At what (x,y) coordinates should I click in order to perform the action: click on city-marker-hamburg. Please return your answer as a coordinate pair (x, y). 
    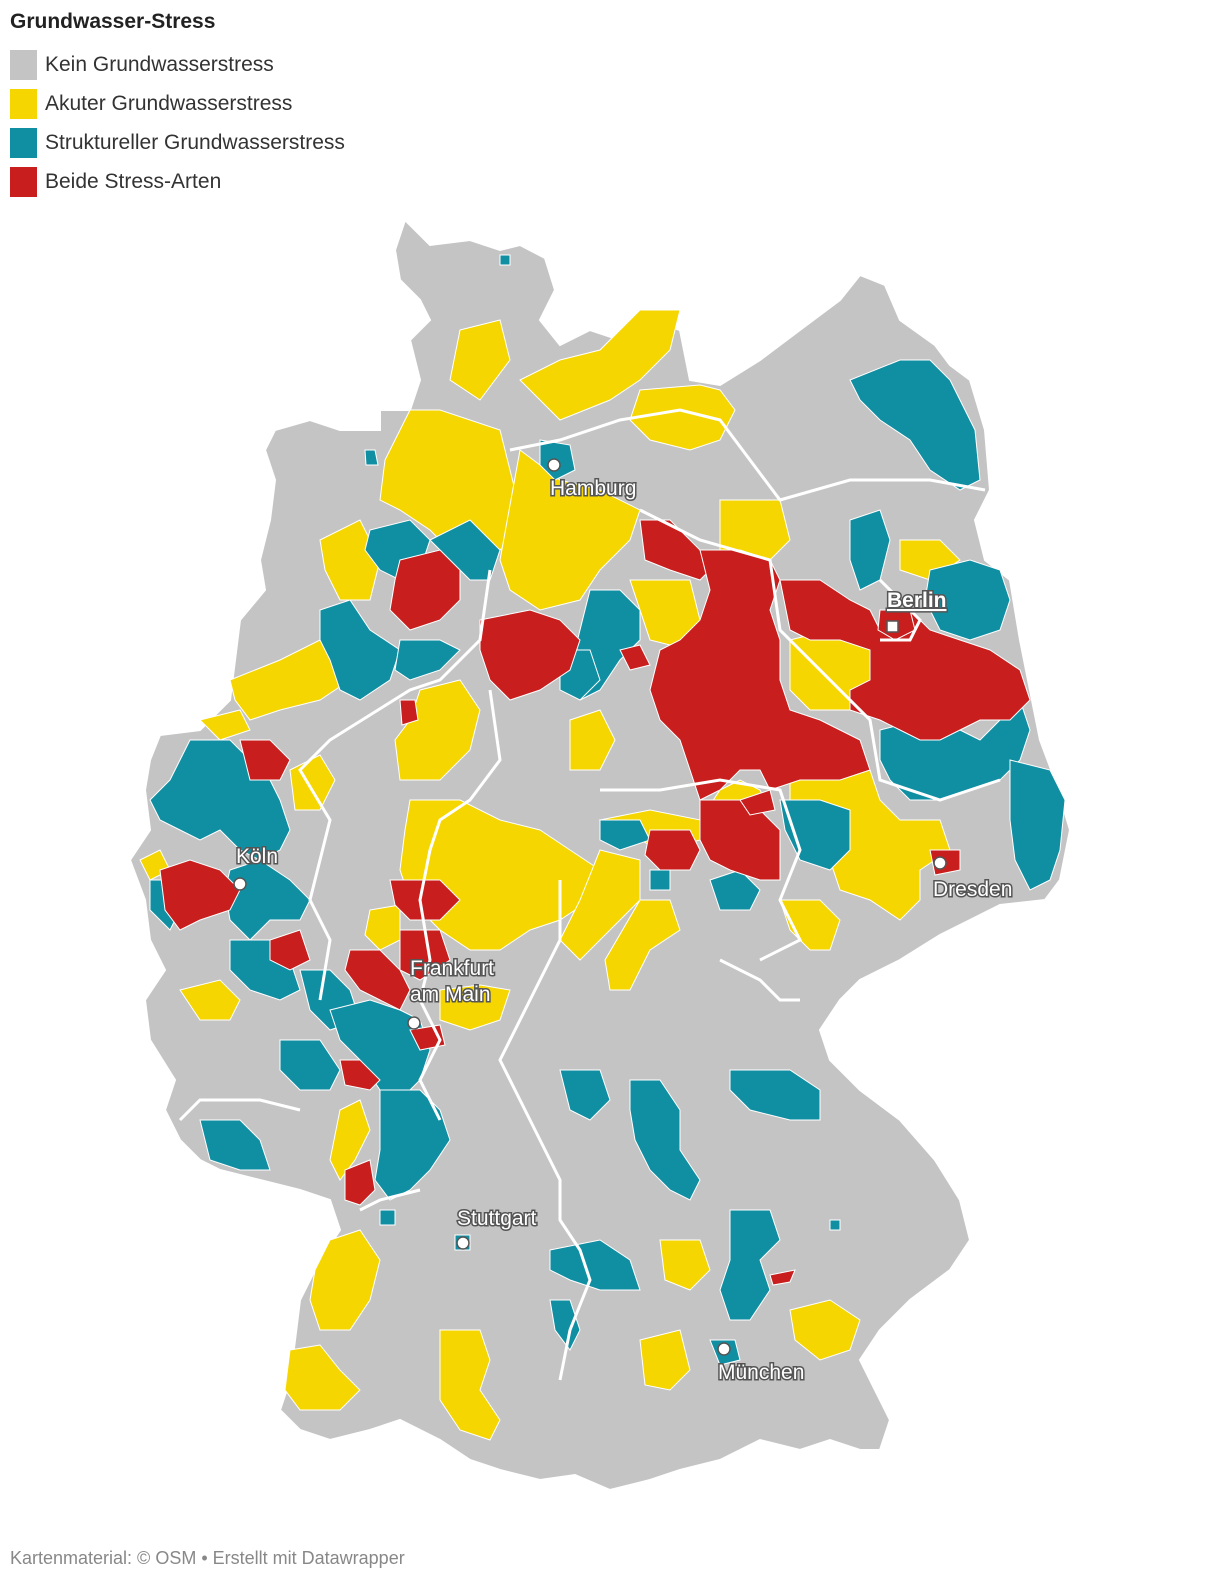
    Looking at the image, I should click on (554, 465).